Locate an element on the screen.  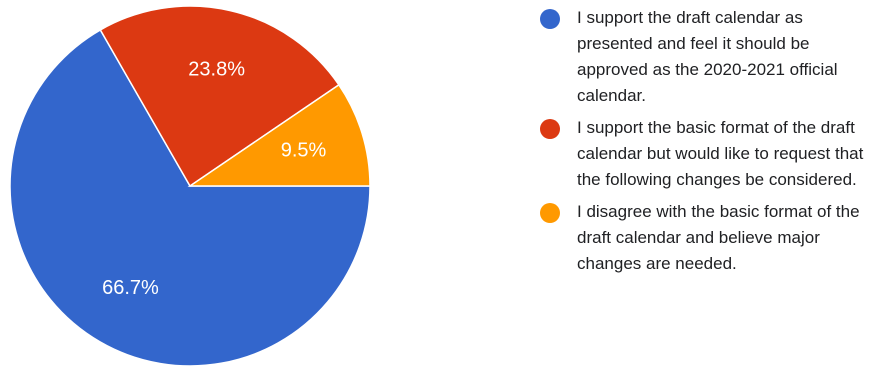
pie-label-disagree: 9.5% is located at coordinates (304, 150).